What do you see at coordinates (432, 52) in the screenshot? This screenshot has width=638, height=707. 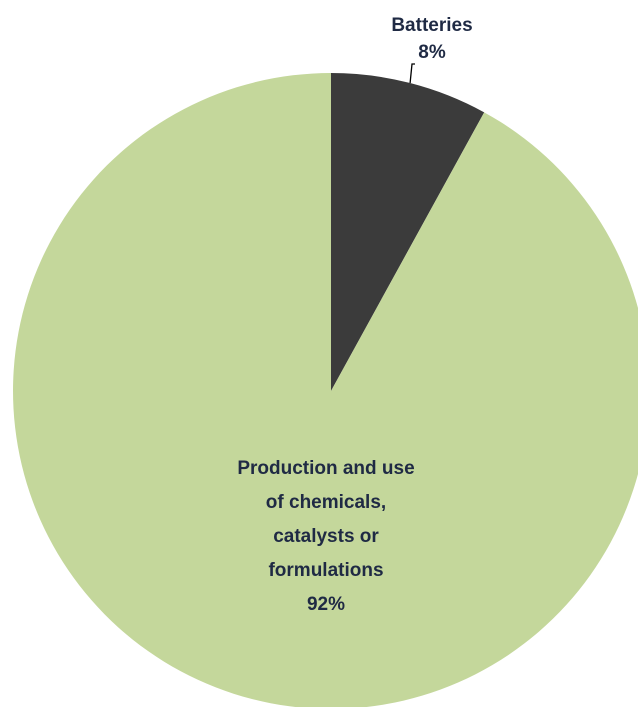 I see `slice-percent: 8%` at bounding box center [432, 52].